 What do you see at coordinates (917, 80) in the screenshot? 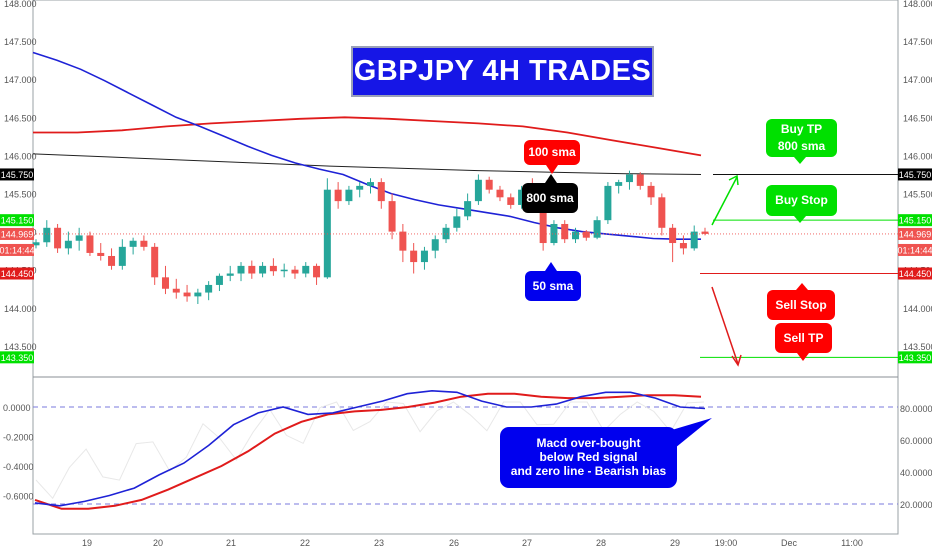
I see `y-tick-right: 147.000` at bounding box center [917, 80].